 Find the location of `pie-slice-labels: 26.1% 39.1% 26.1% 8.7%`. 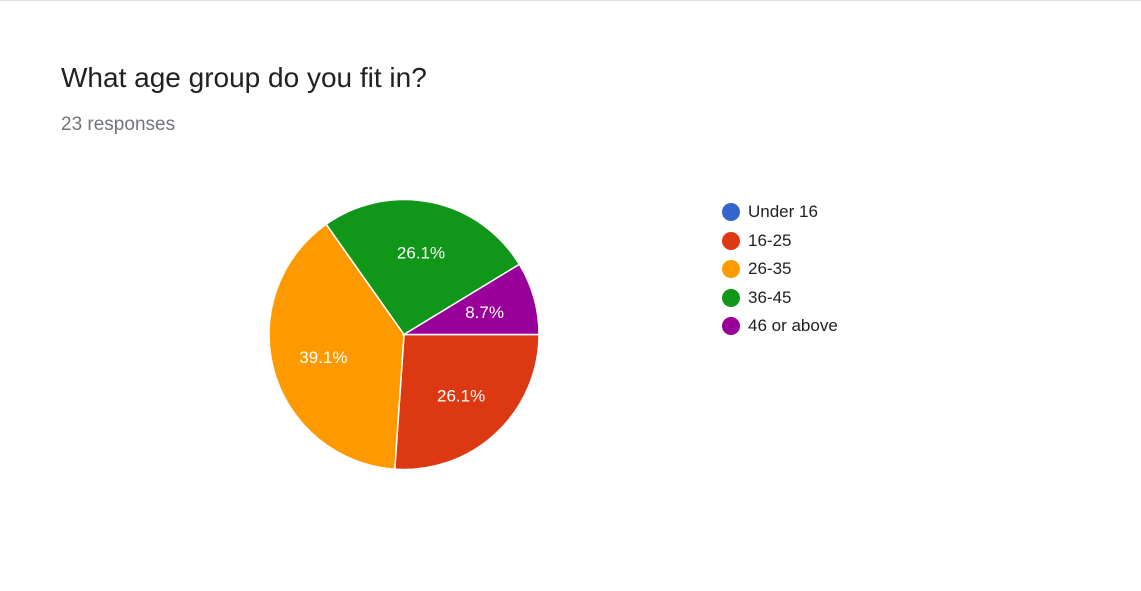

pie-slice-labels: 26.1% 39.1% 26.1% 8.7% is located at coordinates (401, 325).